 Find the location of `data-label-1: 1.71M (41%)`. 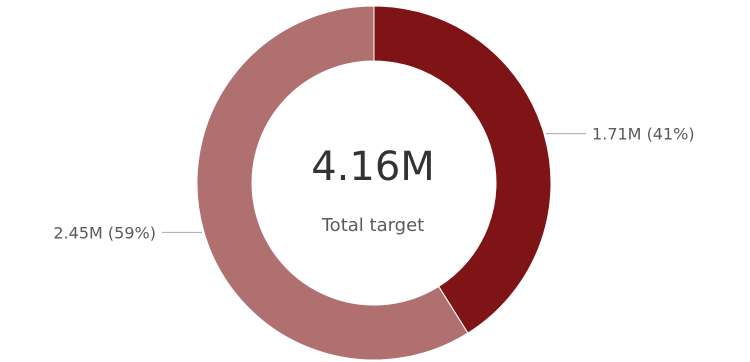

data-label-1: 1.71M (41%) is located at coordinates (643, 134).